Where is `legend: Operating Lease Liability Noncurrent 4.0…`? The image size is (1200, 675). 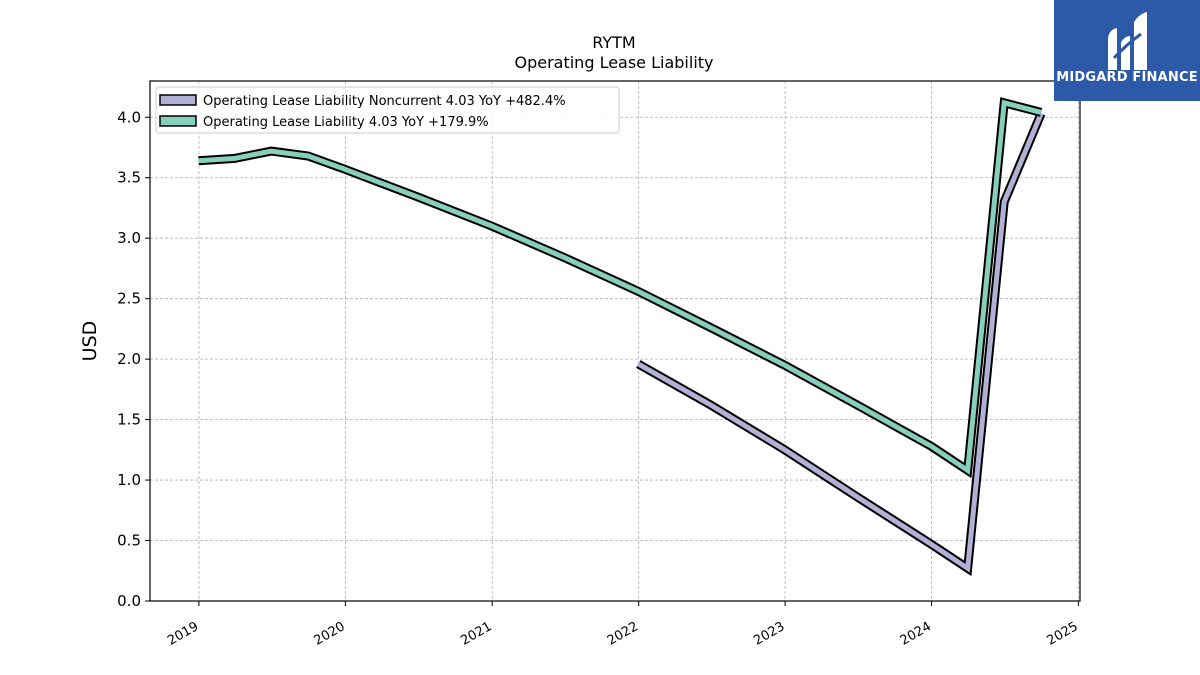
legend: Operating Lease Liability Noncurrent 4.0… is located at coordinates (387, 110).